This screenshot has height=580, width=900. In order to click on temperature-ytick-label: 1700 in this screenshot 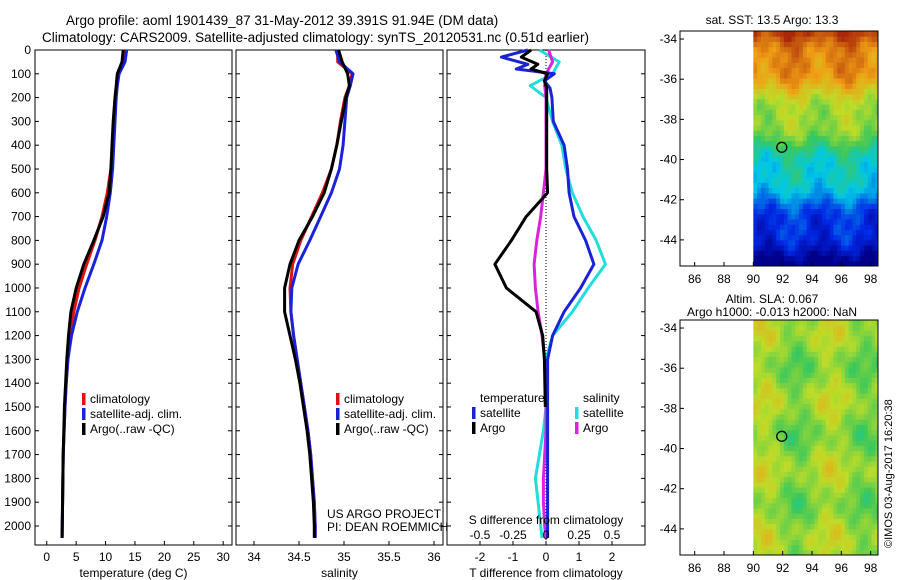, I will do `click(17, 455)`.